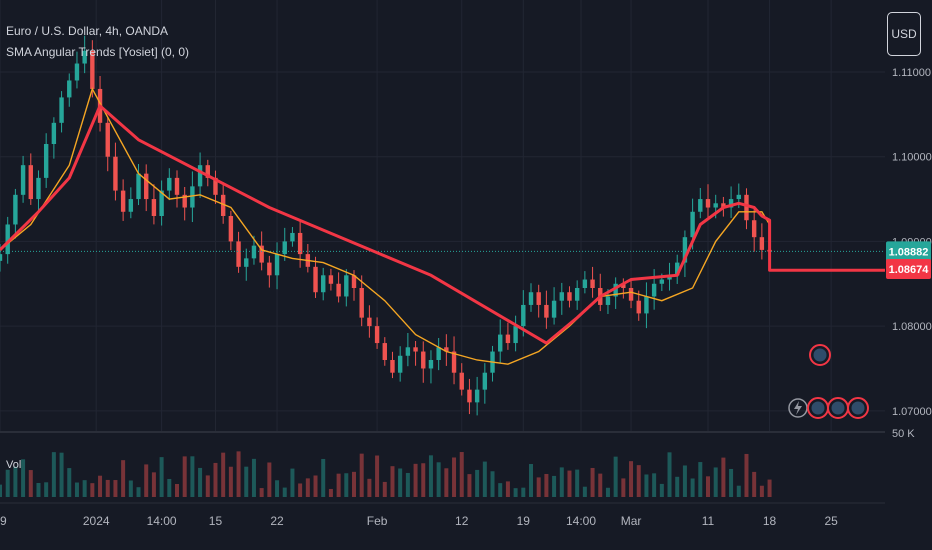 Image resolution: width=932 pixels, height=550 pixels. Describe the element at coordinates (708, 521) in the screenshot. I see `x-tick-label: 11` at that location.